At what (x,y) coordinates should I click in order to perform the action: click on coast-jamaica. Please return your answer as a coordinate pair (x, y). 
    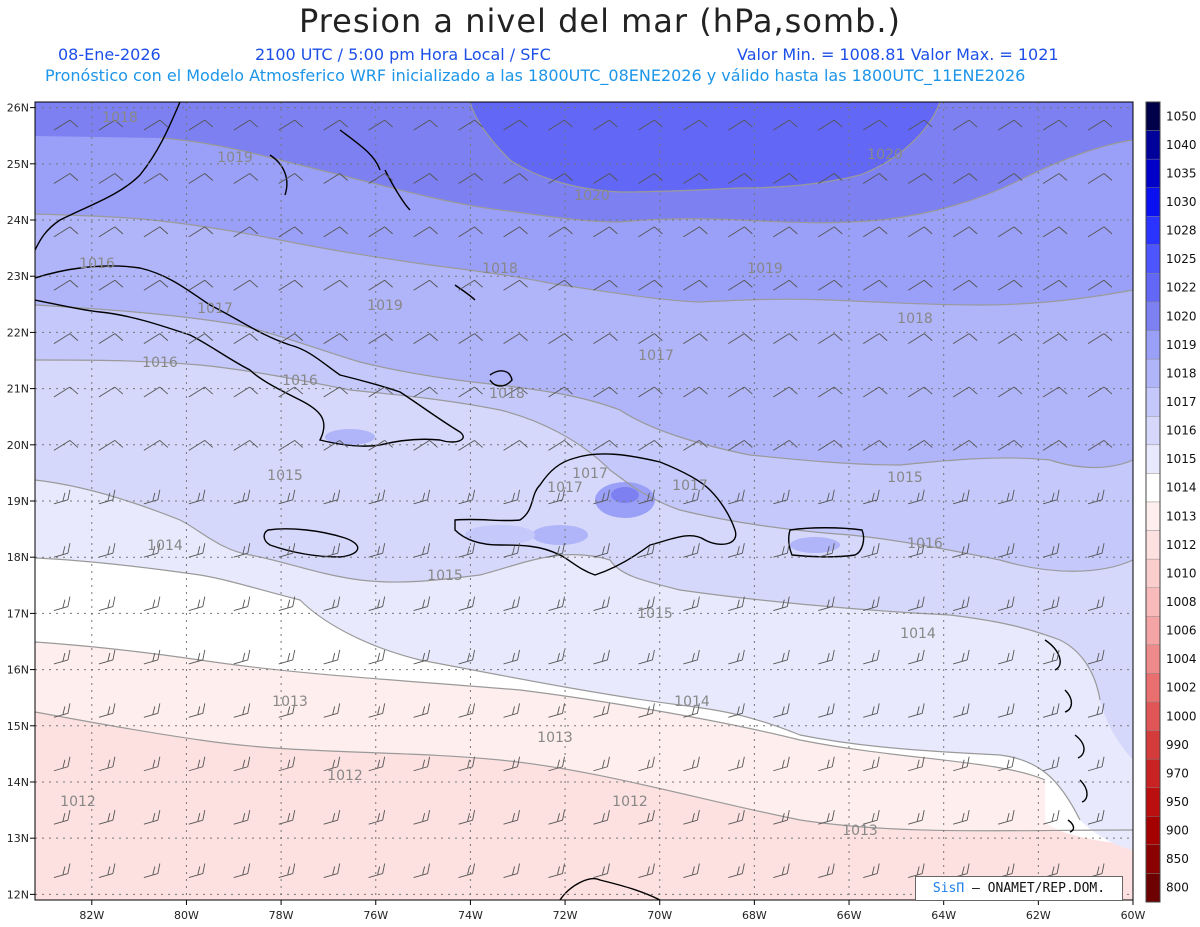
    Looking at the image, I should click on (311, 543).